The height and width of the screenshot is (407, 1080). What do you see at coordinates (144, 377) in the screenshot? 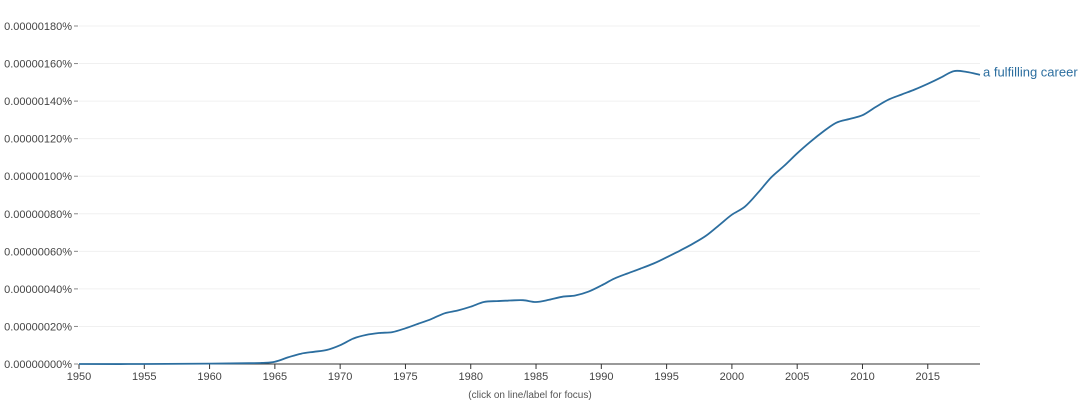
I see `x-tick-label: 1955` at bounding box center [144, 377].